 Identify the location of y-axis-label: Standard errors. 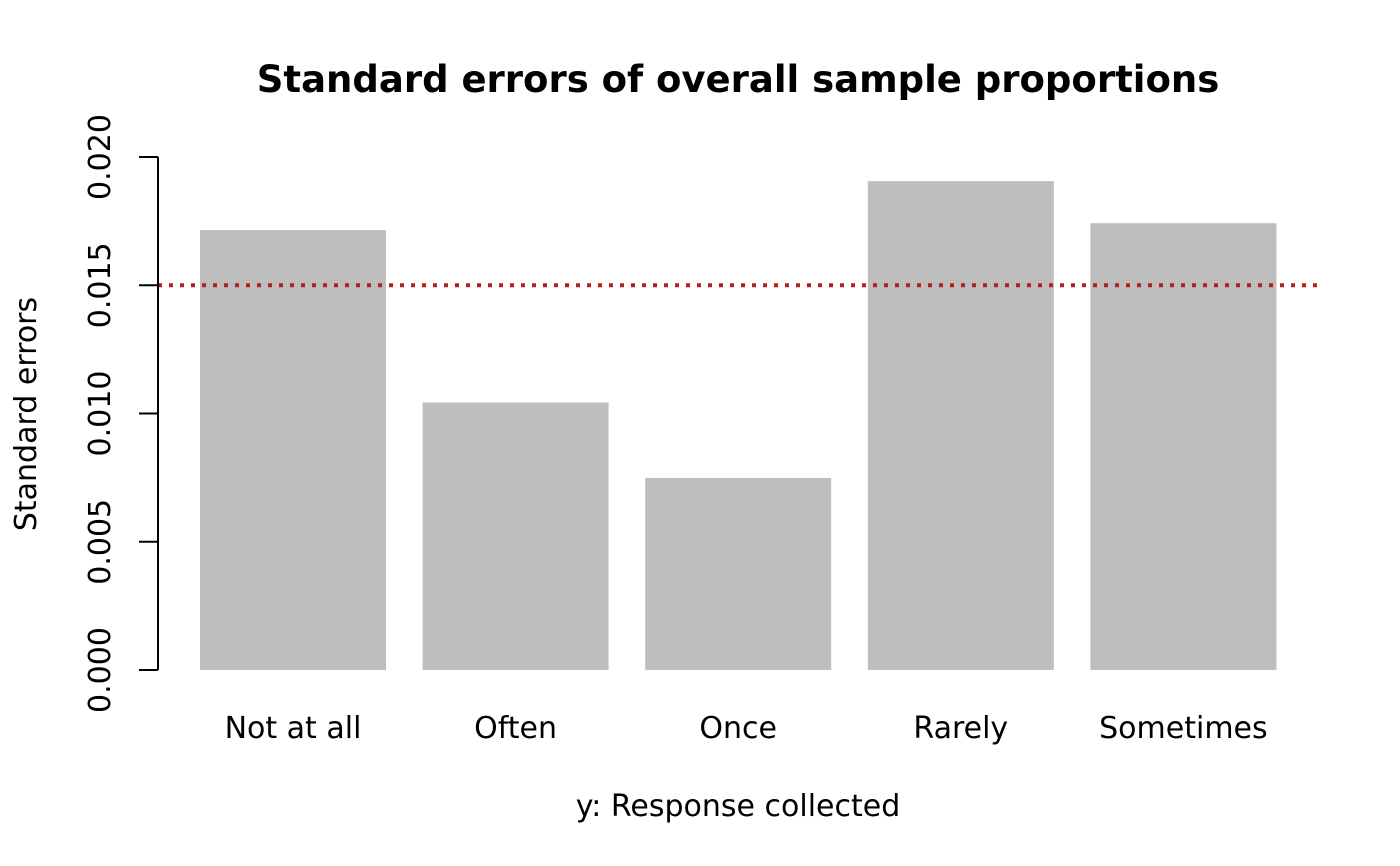
(26, 414).